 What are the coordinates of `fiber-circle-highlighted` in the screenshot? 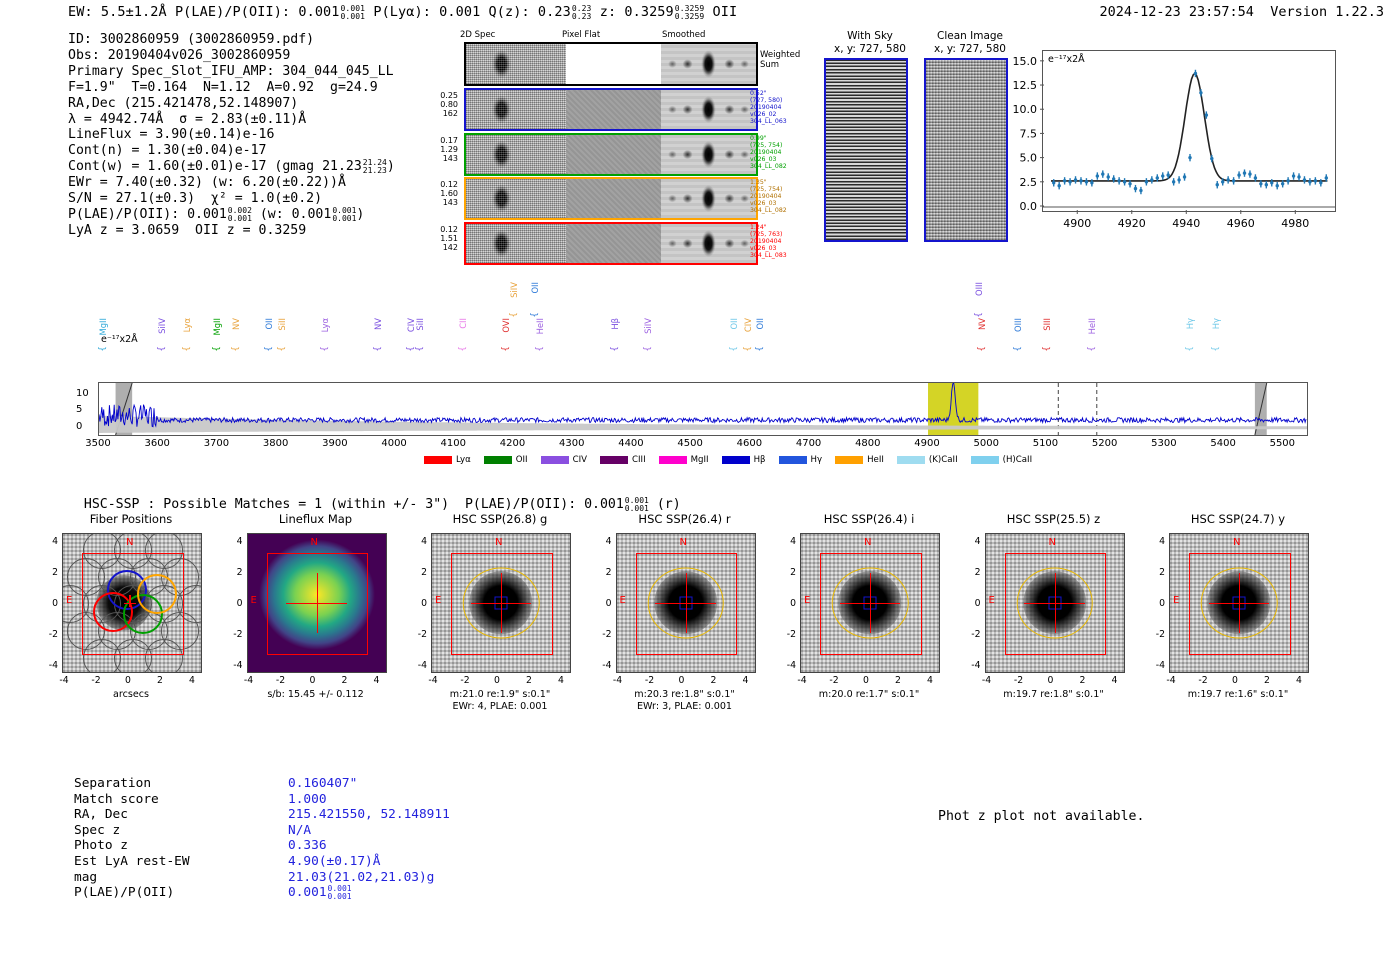 It's located at (157, 594).